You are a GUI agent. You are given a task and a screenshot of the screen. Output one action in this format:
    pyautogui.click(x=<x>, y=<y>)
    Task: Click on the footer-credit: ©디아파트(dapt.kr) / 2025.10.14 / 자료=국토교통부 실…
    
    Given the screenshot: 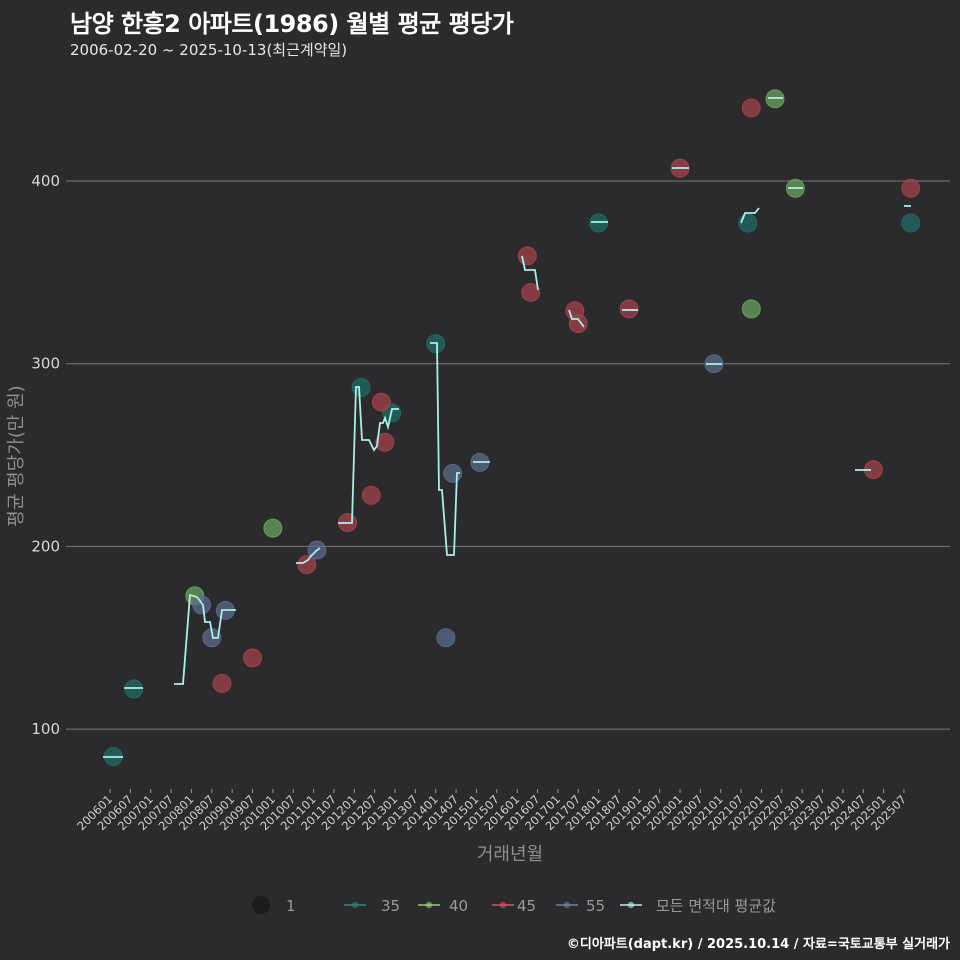 What is the action you would take?
    pyautogui.click(x=758, y=944)
    